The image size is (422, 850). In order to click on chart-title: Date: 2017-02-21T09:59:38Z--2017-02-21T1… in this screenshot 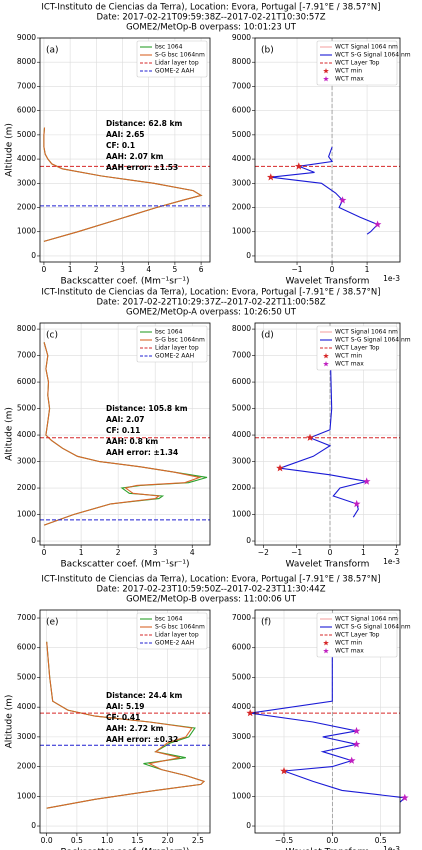, I will do `click(210, 18)`.